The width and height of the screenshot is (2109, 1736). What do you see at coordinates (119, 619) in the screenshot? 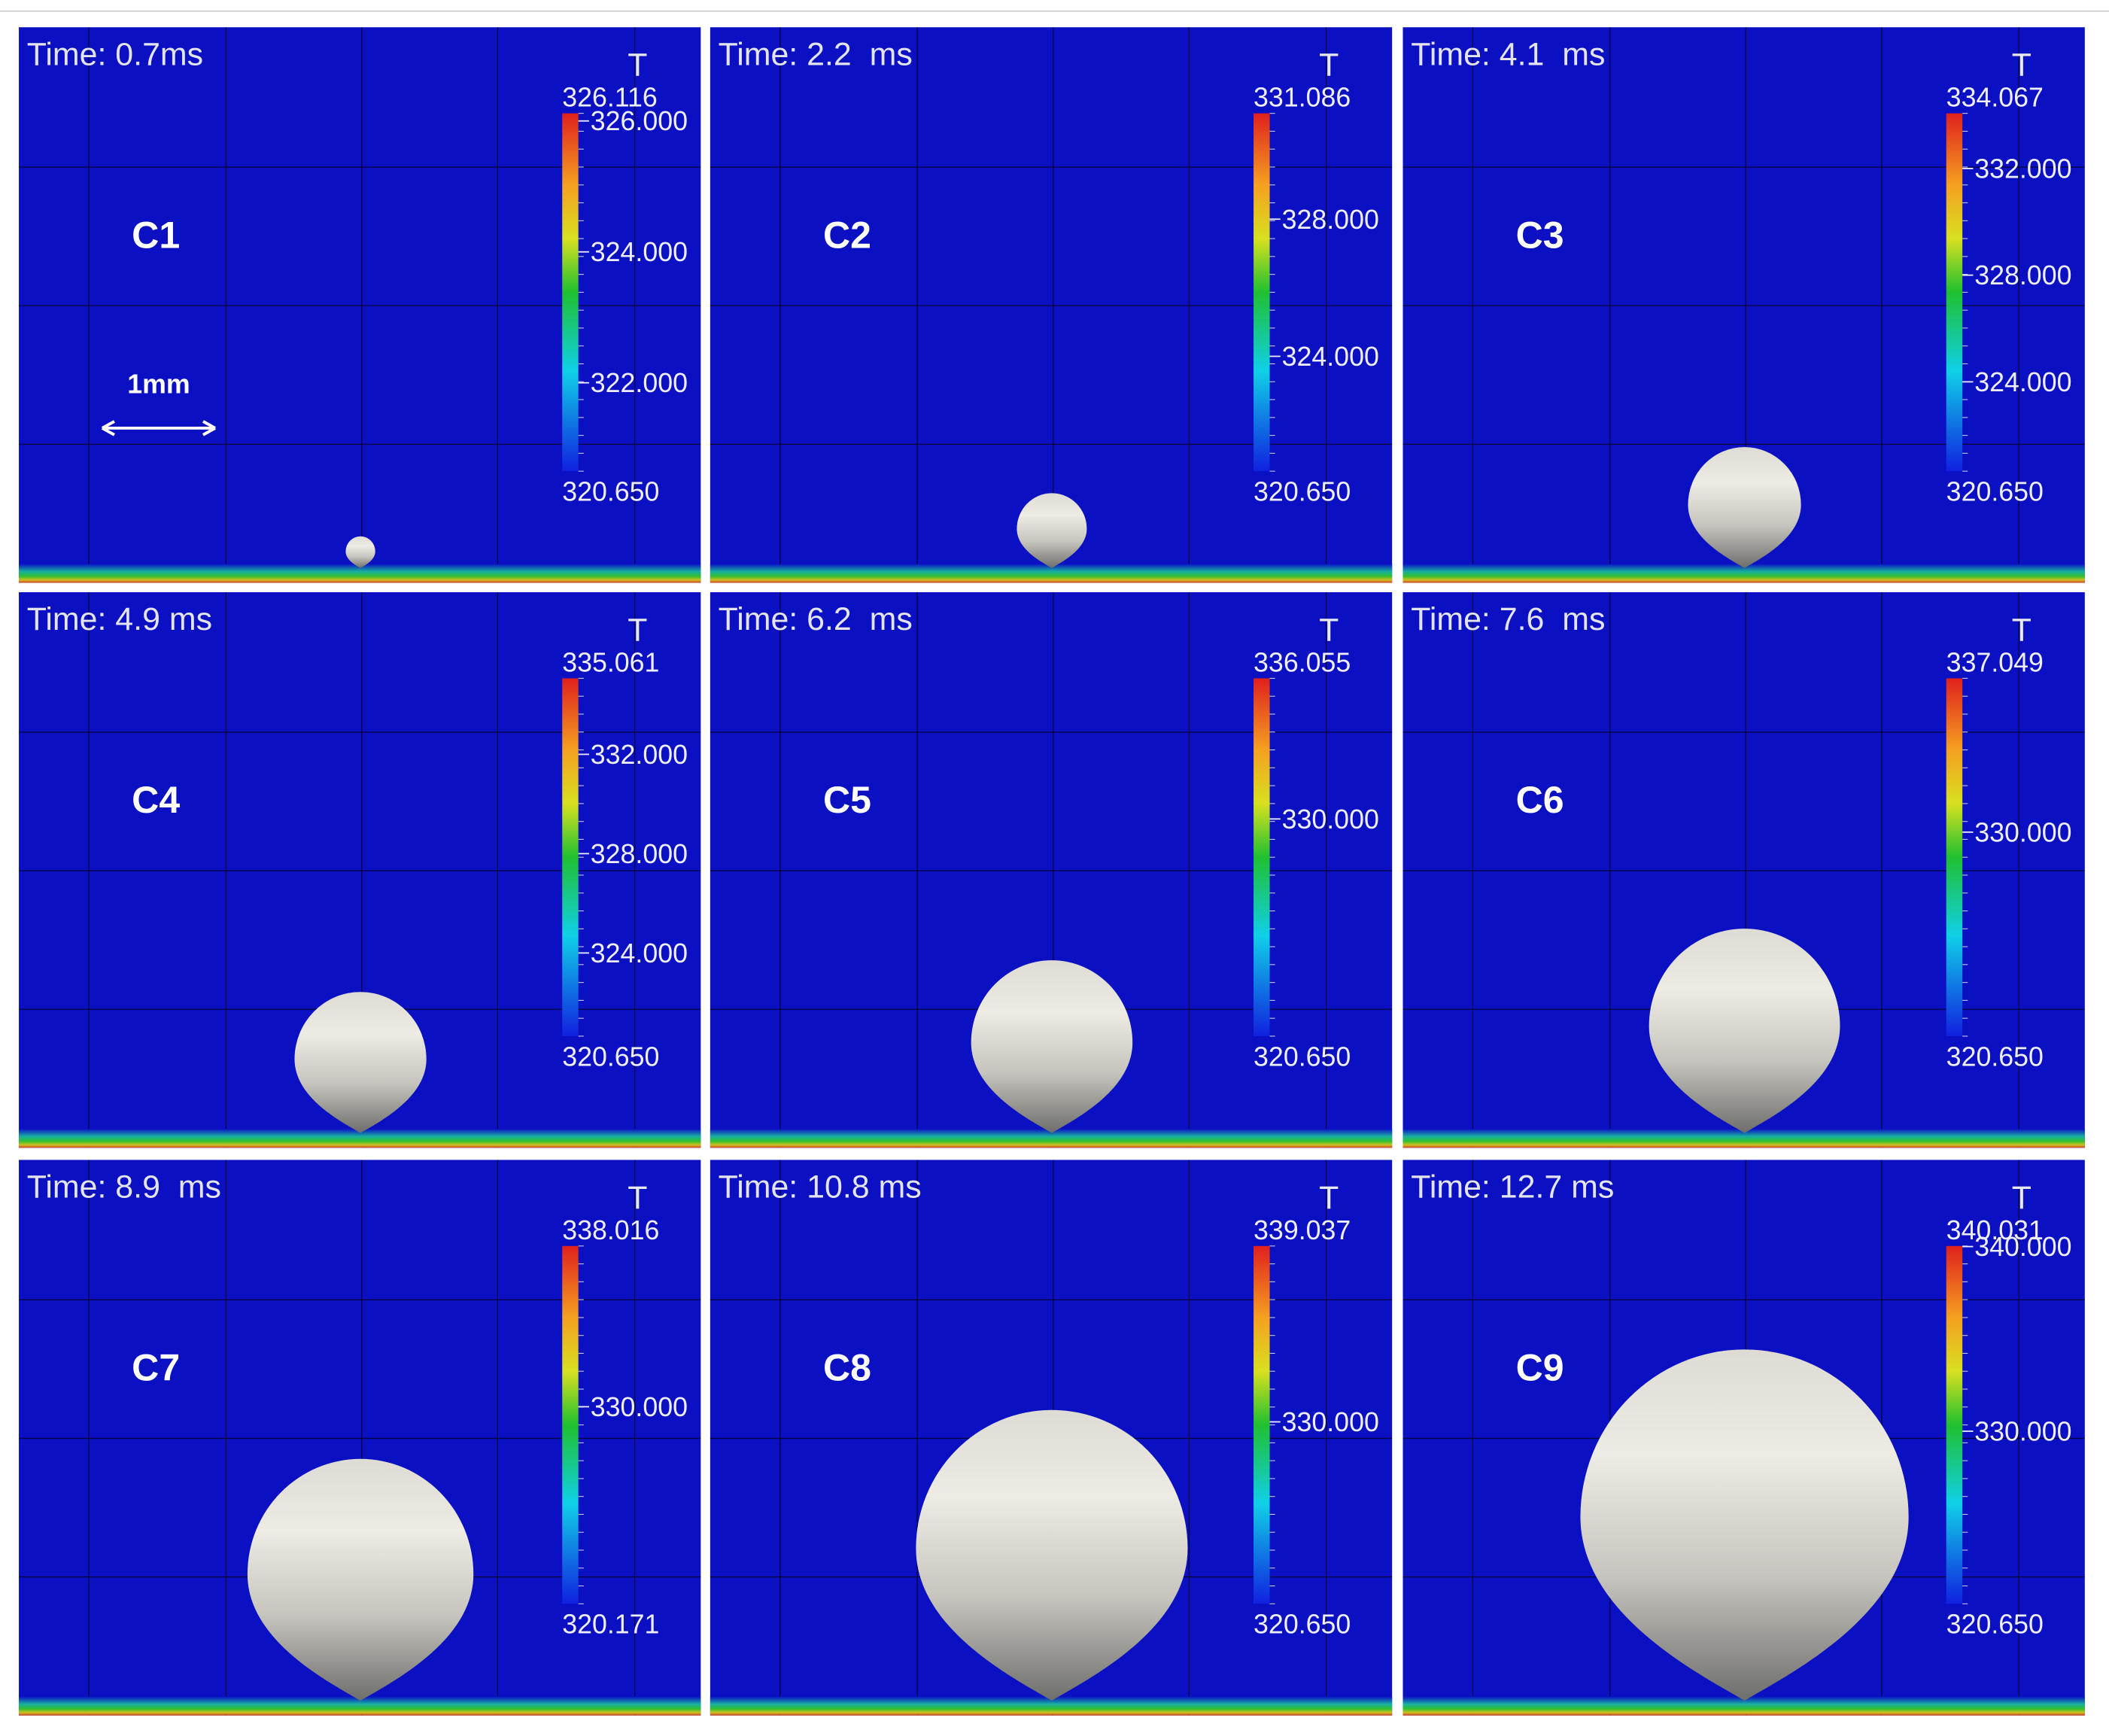
I see `time-label: Time: 4.9 ms` at bounding box center [119, 619].